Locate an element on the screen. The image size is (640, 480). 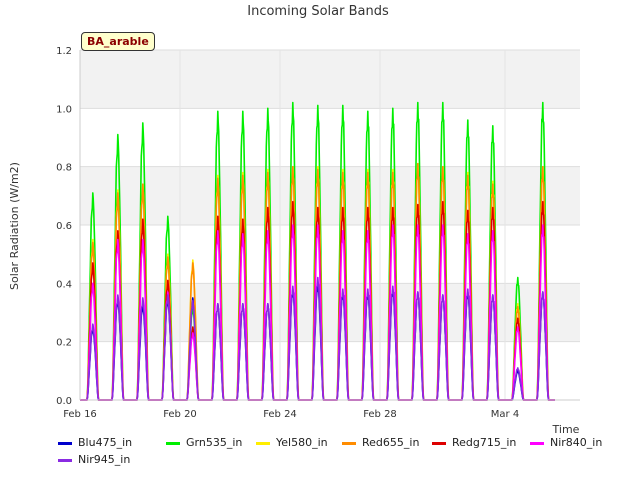
y-tick-label: 0.8 is located at coordinates (64, 168).